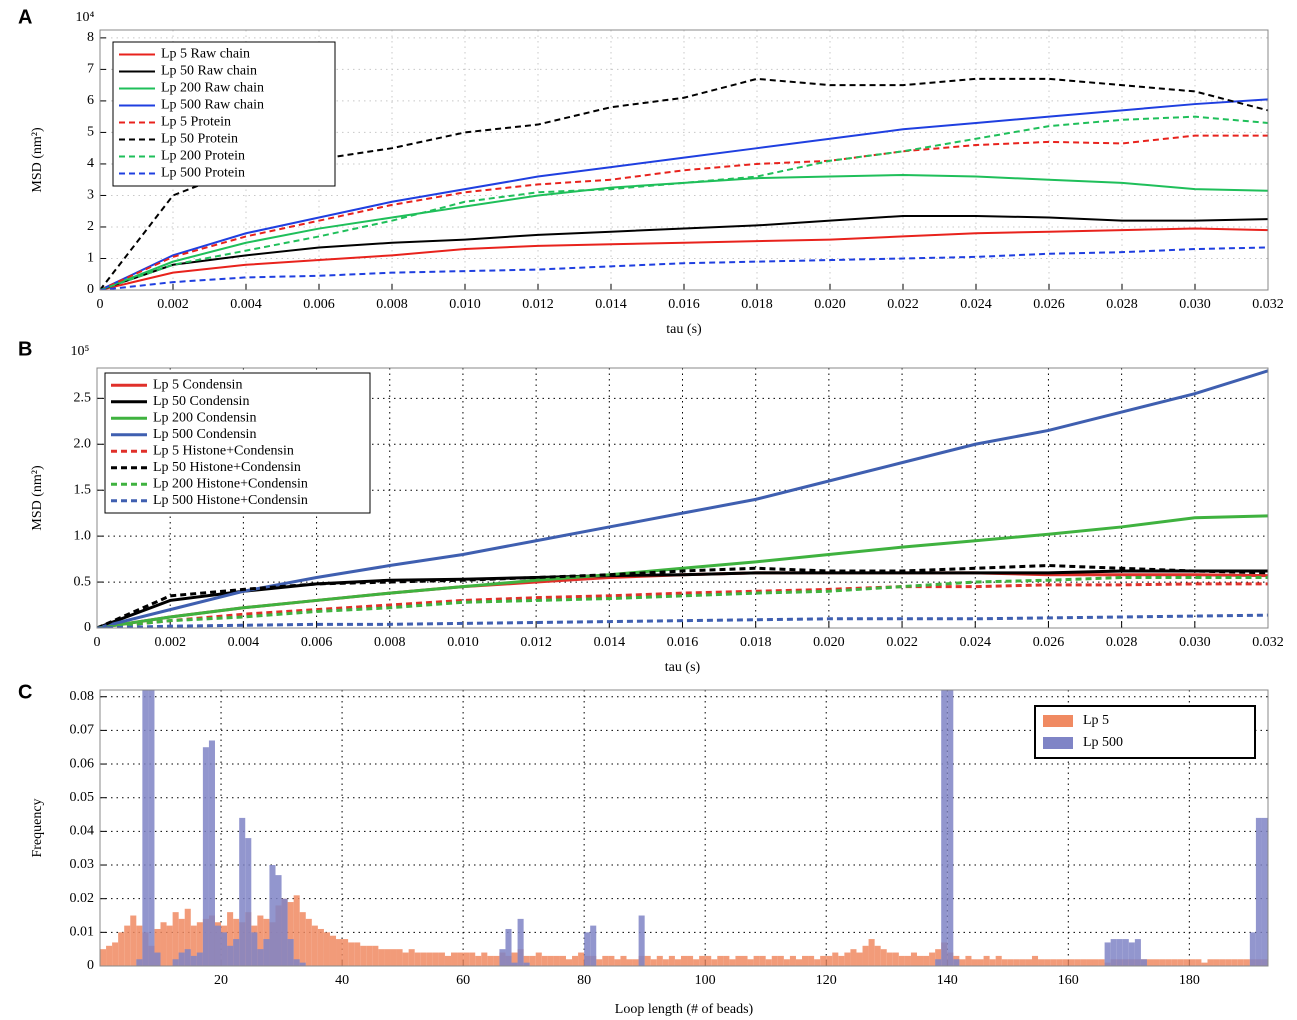  I want to click on legend-label: Lp 50 Protein, so click(199, 139).